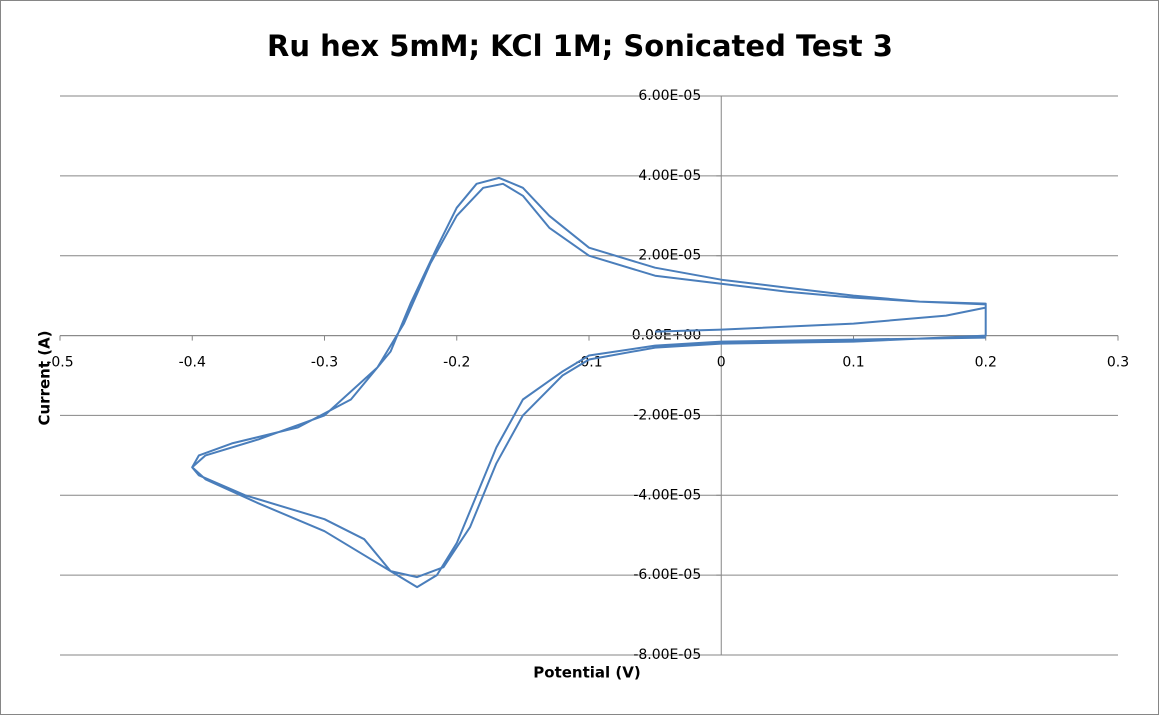 Image resolution: width=1159 pixels, height=715 pixels. I want to click on y-tick-label: -4.00E-05, so click(667, 495).